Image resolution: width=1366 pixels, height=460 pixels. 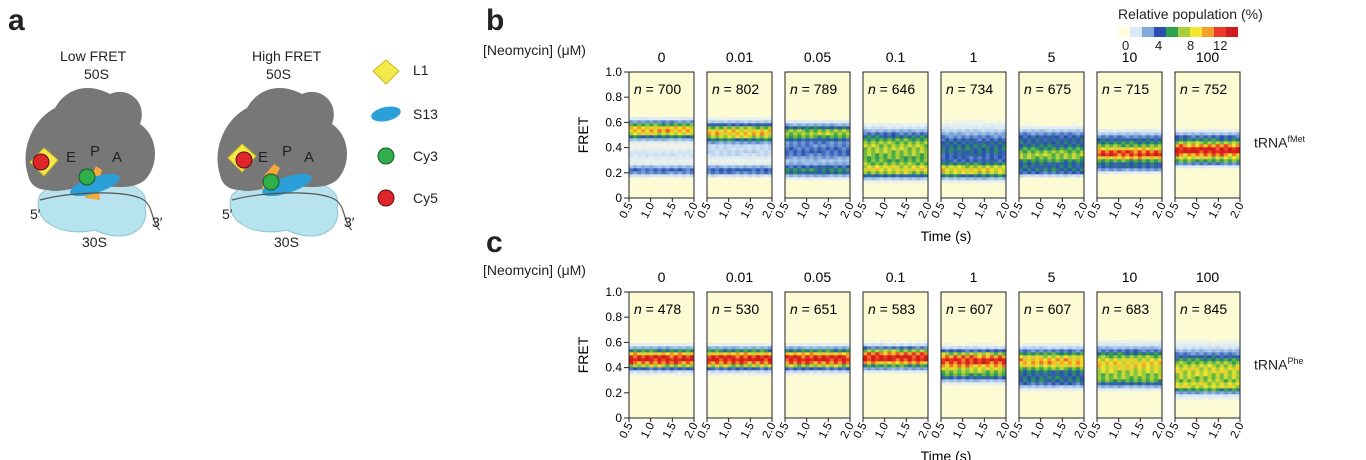 What do you see at coordinates (287, 56) in the screenshot?
I see `high-fret-title: High FRET` at bounding box center [287, 56].